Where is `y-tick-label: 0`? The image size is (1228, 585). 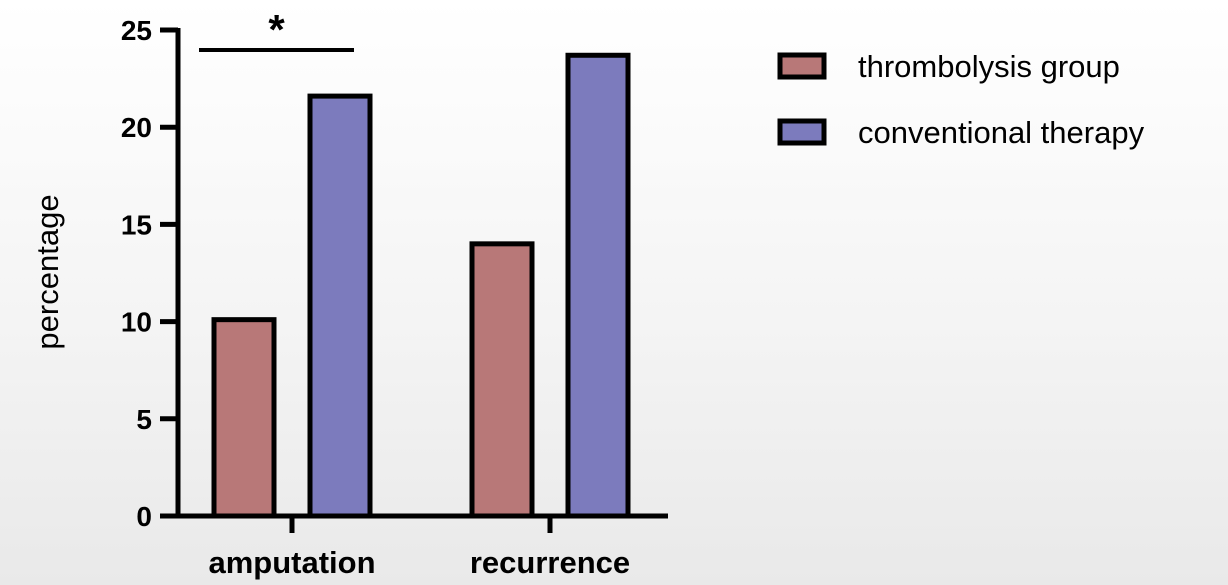 y-tick-label: 0 is located at coordinates (144, 516).